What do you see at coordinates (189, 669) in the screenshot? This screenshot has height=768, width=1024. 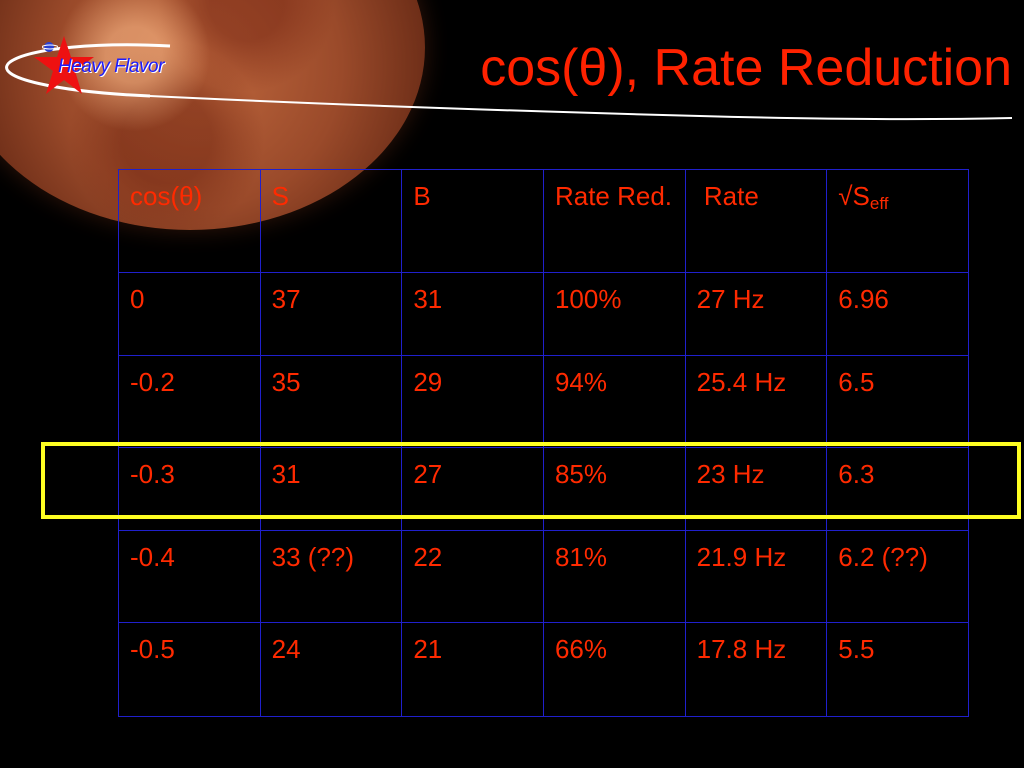 I see `table-cell: -0.5` at bounding box center [189, 669].